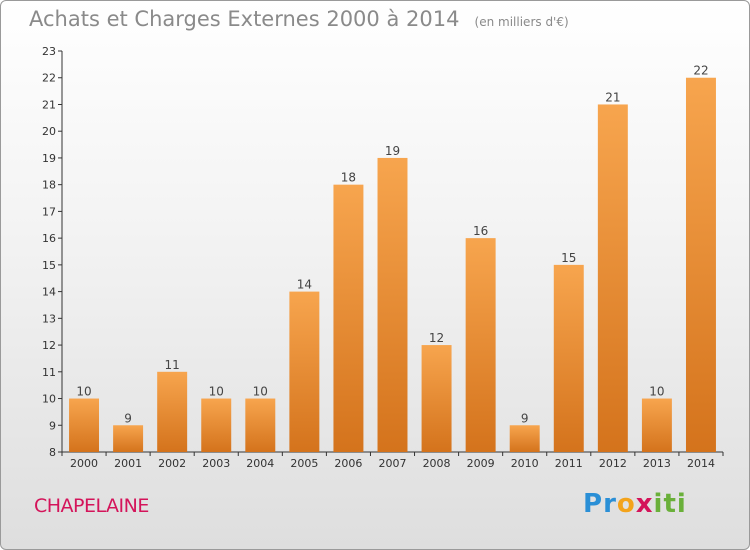 This screenshot has width=750, height=550. What do you see at coordinates (216, 463) in the screenshot?
I see `x-tick-label: 2003` at bounding box center [216, 463].